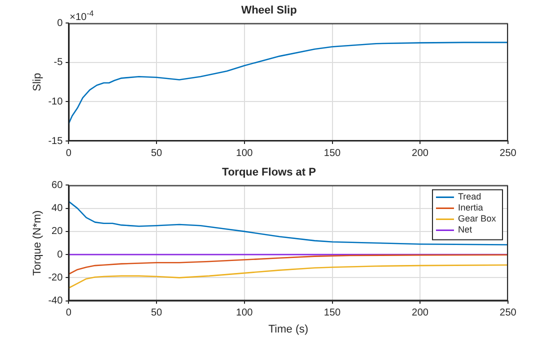 The height and width of the screenshot is (337, 560). Describe the element at coordinates (38, 243) in the screenshot. I see `y-axis-title: Torque (N*m)` at that location.